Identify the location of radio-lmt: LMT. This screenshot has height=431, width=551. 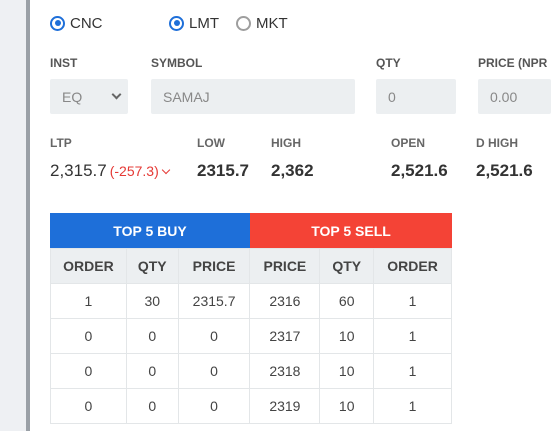
(194, 23).